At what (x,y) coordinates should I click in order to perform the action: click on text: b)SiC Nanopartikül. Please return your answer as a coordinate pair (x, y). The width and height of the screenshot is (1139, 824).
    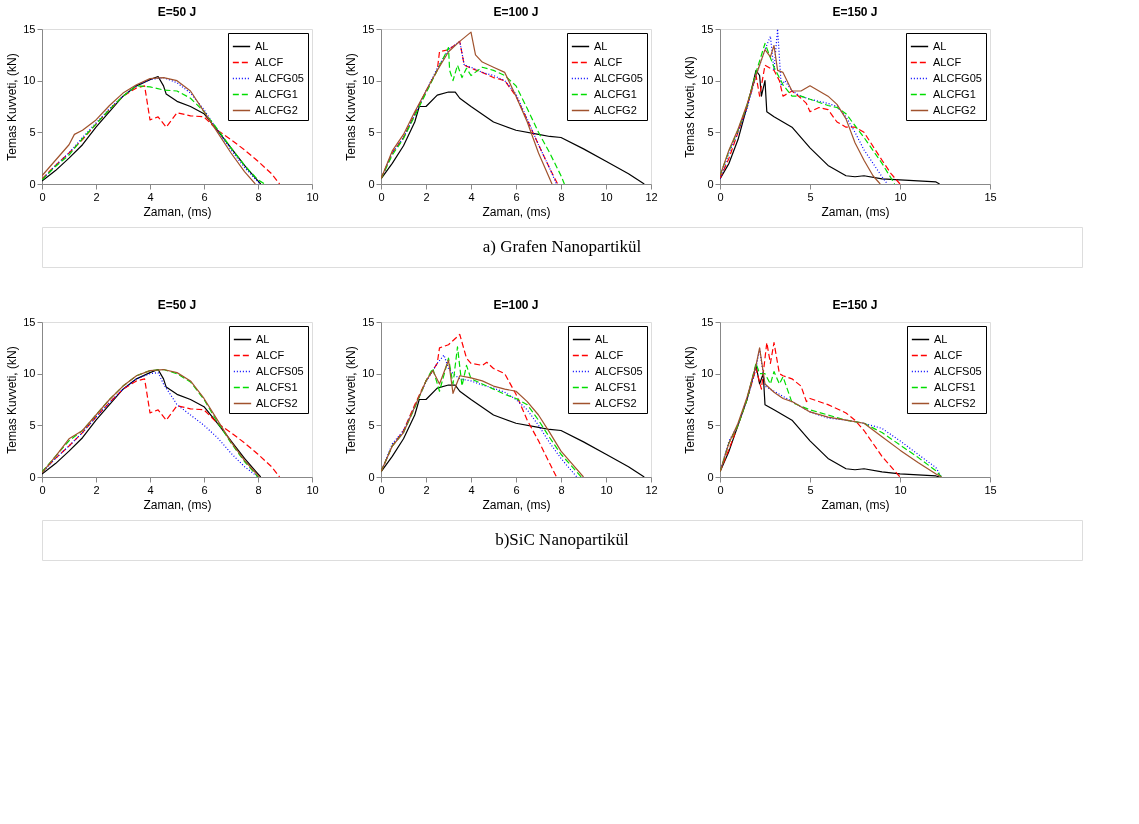
    Looking at the image, I should click on (562, 539).